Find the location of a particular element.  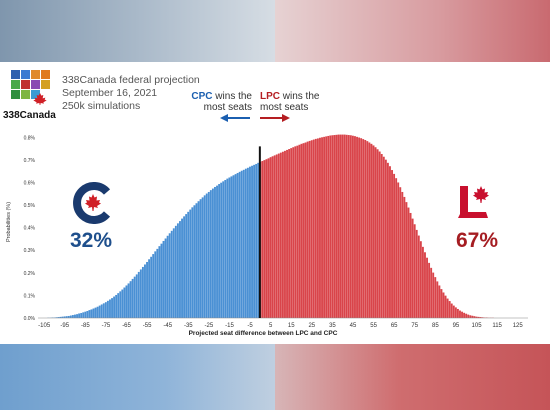

cpc-wins-text: wins the is located at coordinates (232, 96).